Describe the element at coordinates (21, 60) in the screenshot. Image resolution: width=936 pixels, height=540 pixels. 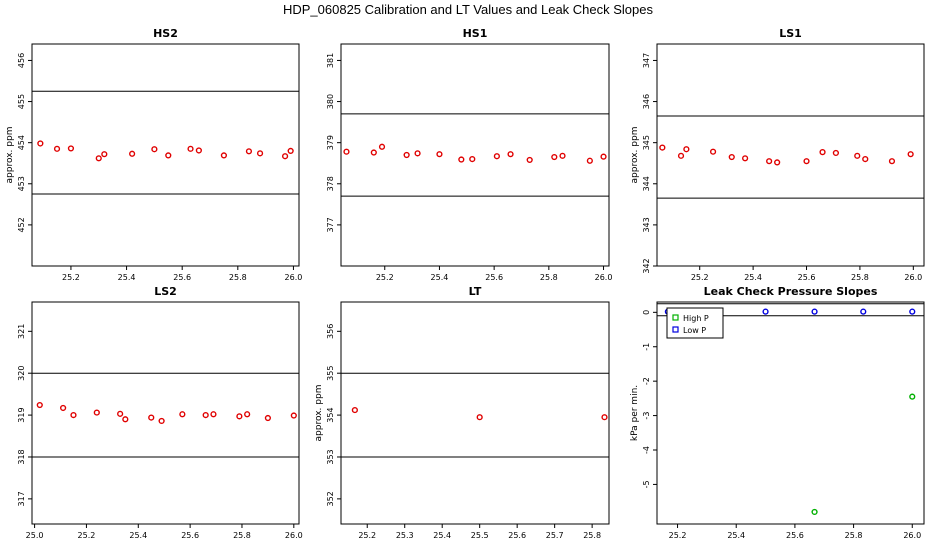
I see `y-tick-label: 456` at that location.